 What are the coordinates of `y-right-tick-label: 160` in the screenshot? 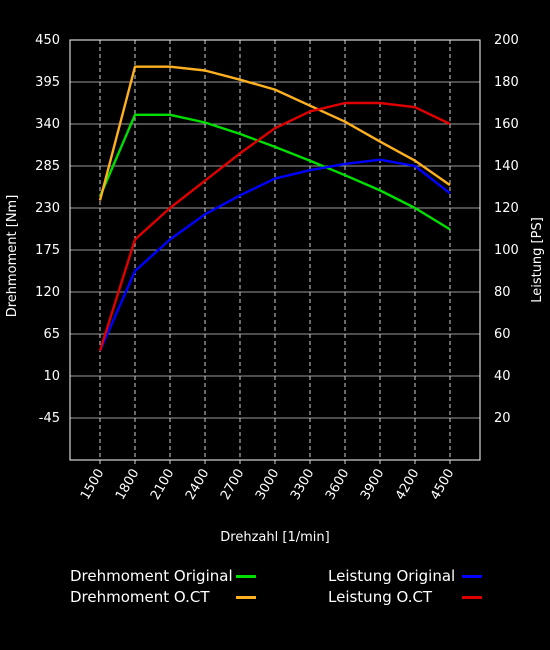 It's located at (506, 124).